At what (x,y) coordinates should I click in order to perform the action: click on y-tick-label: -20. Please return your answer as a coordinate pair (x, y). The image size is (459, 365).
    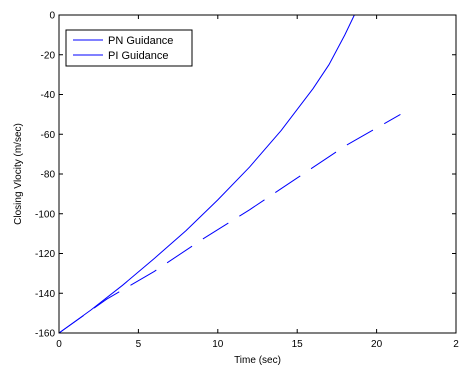
    Looking at the image, I should click on (48, 55).